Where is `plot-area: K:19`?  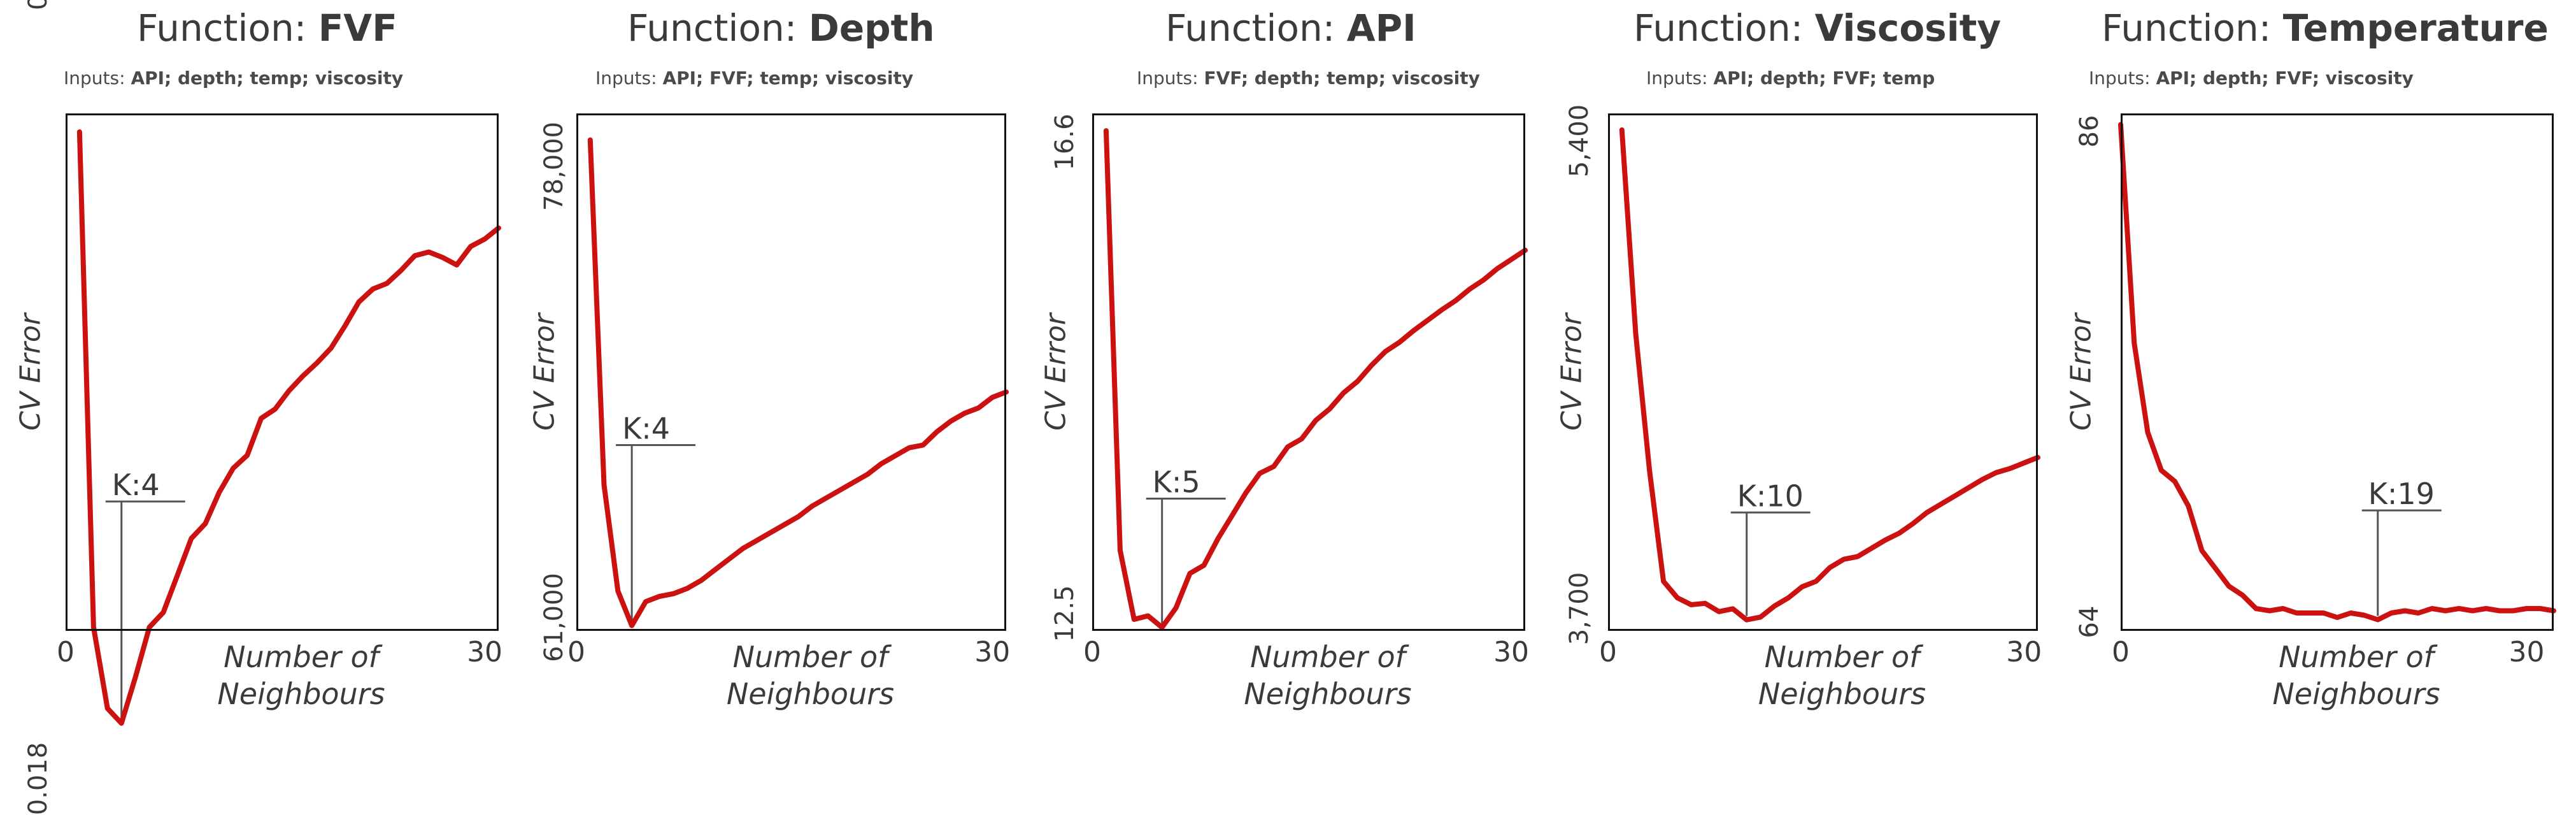 plot-area: K:19 is located at coordinates (2337, 372).